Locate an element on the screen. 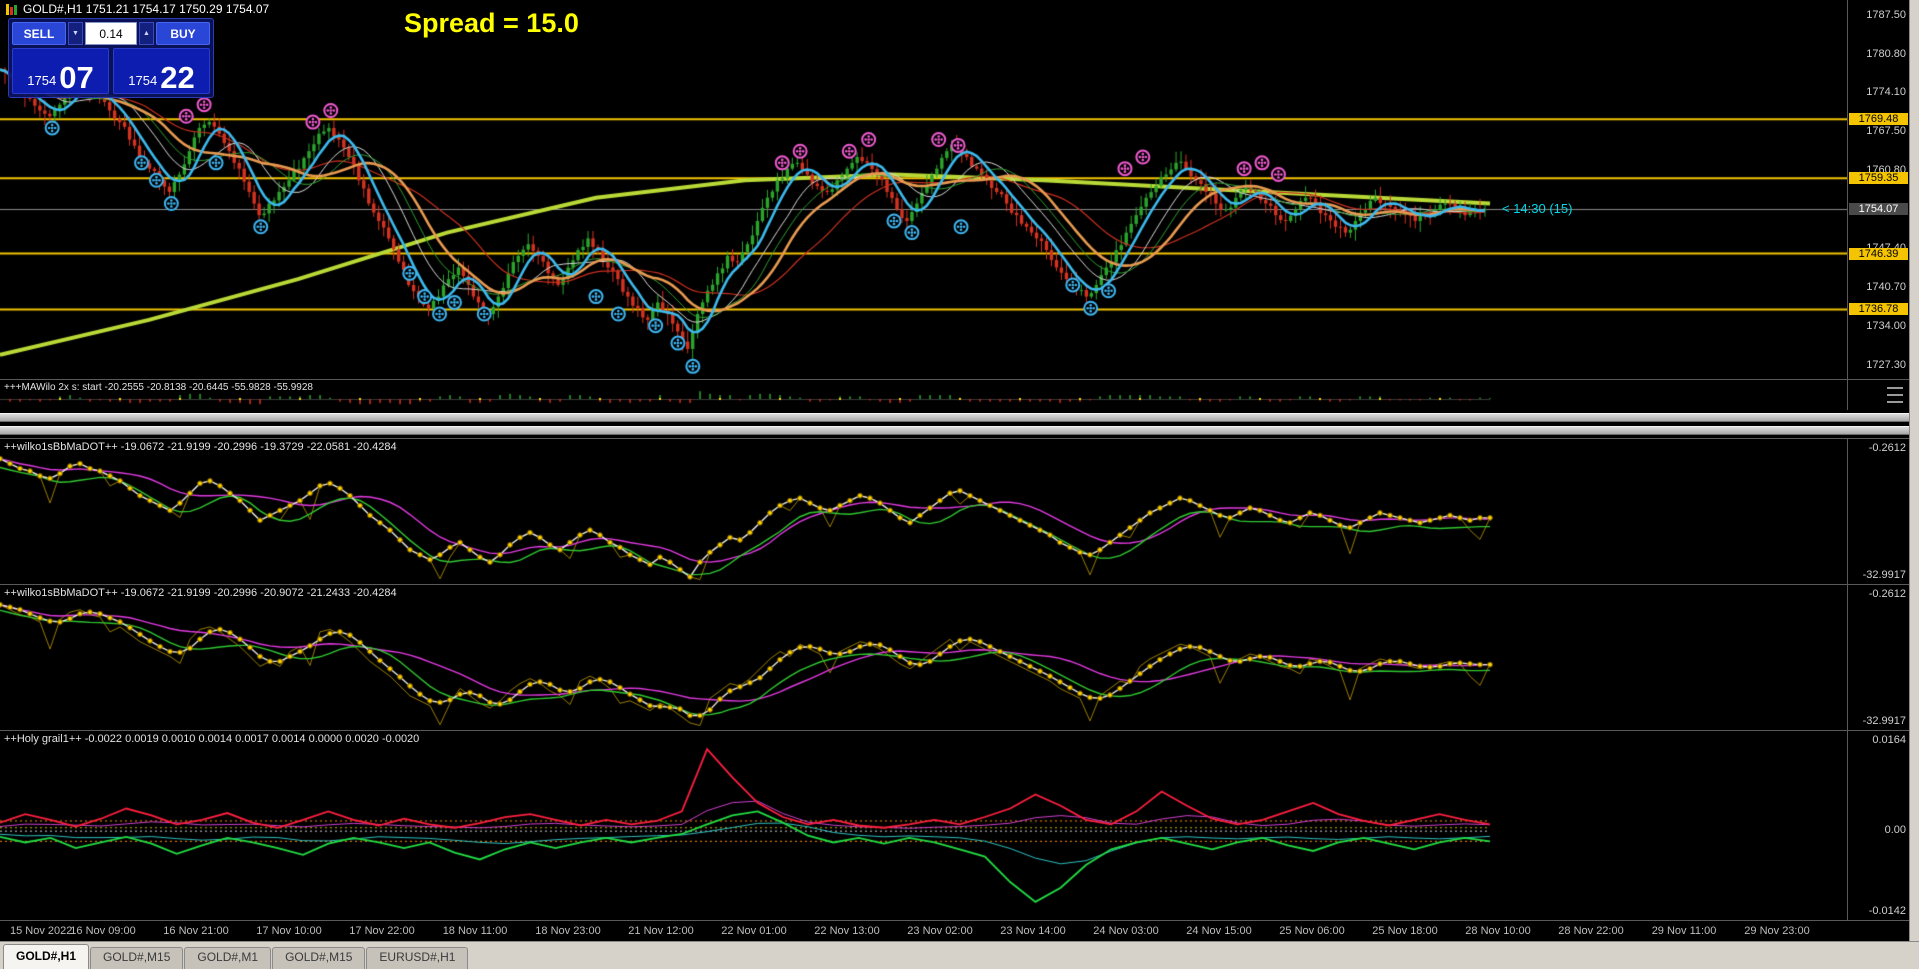 The height and width of the screenshot is (969, 1919). price-level-tag: 1746.39 is located at coordinates (1878, 253).